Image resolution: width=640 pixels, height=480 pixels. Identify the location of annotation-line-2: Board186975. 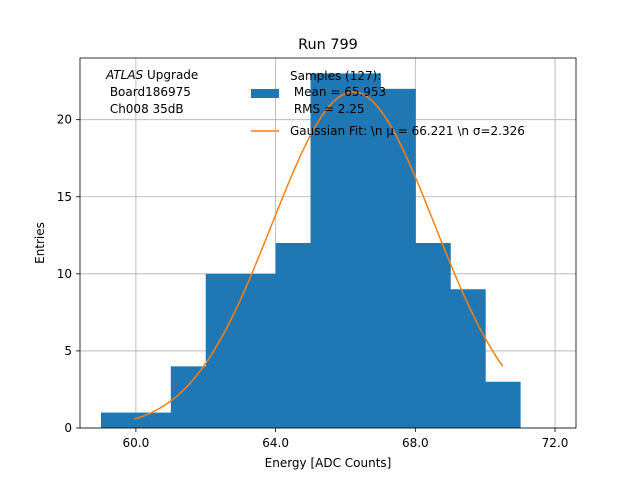
(148, 92).